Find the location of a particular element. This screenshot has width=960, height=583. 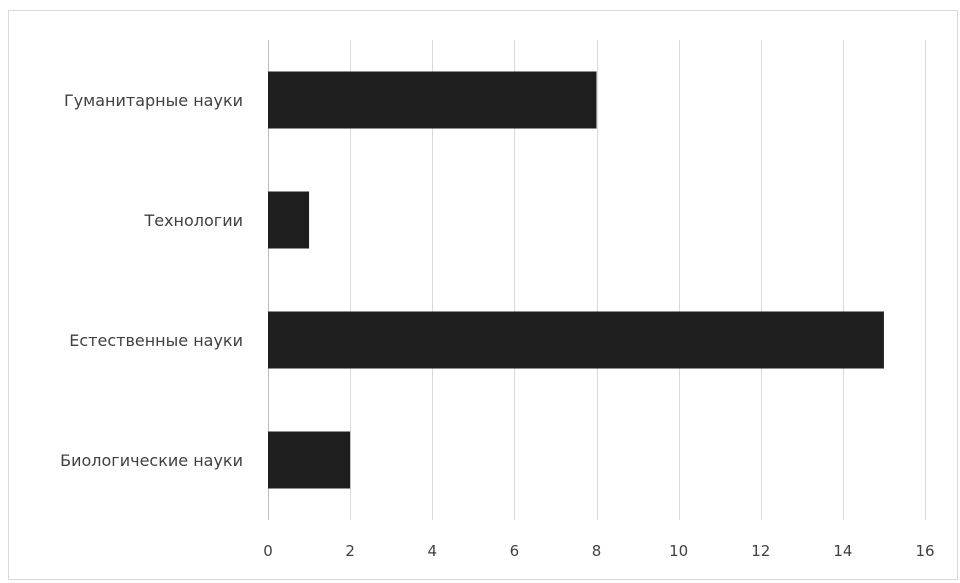

x-tick-label: 16 is located at coordinates (924, 551).